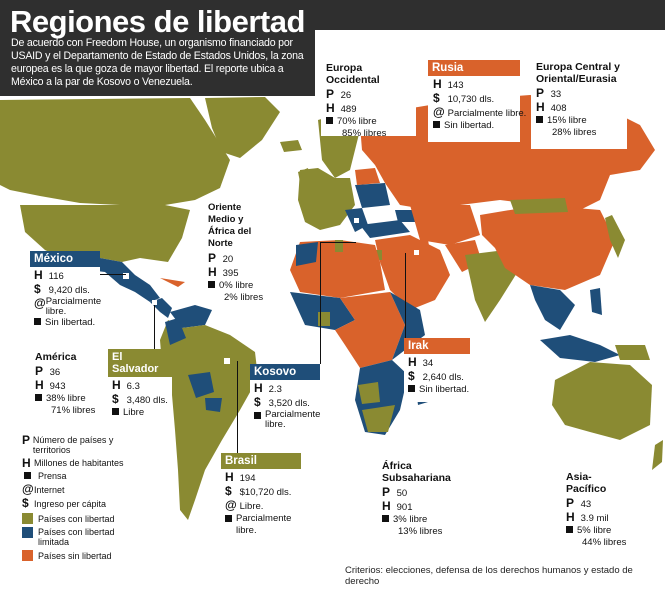 The width and height of the screenshot is (665, 593). I want to click on leader-mexico, so click(113, 274).